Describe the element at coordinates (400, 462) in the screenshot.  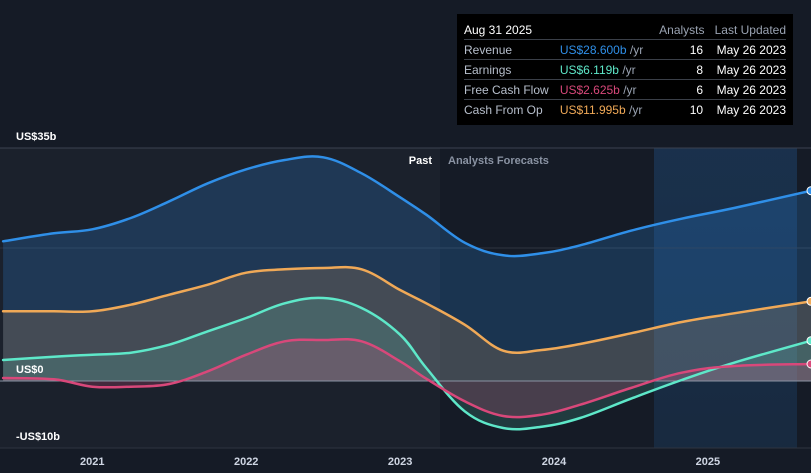
I see `x-tick-label-2023: 2023` at that location.